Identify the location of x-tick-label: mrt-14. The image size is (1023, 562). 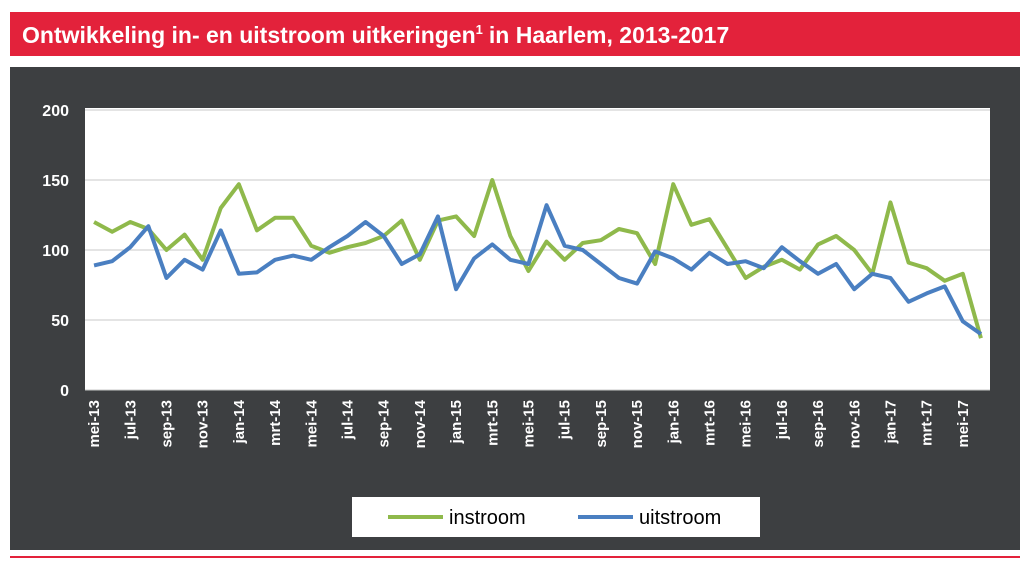
(275, 422).